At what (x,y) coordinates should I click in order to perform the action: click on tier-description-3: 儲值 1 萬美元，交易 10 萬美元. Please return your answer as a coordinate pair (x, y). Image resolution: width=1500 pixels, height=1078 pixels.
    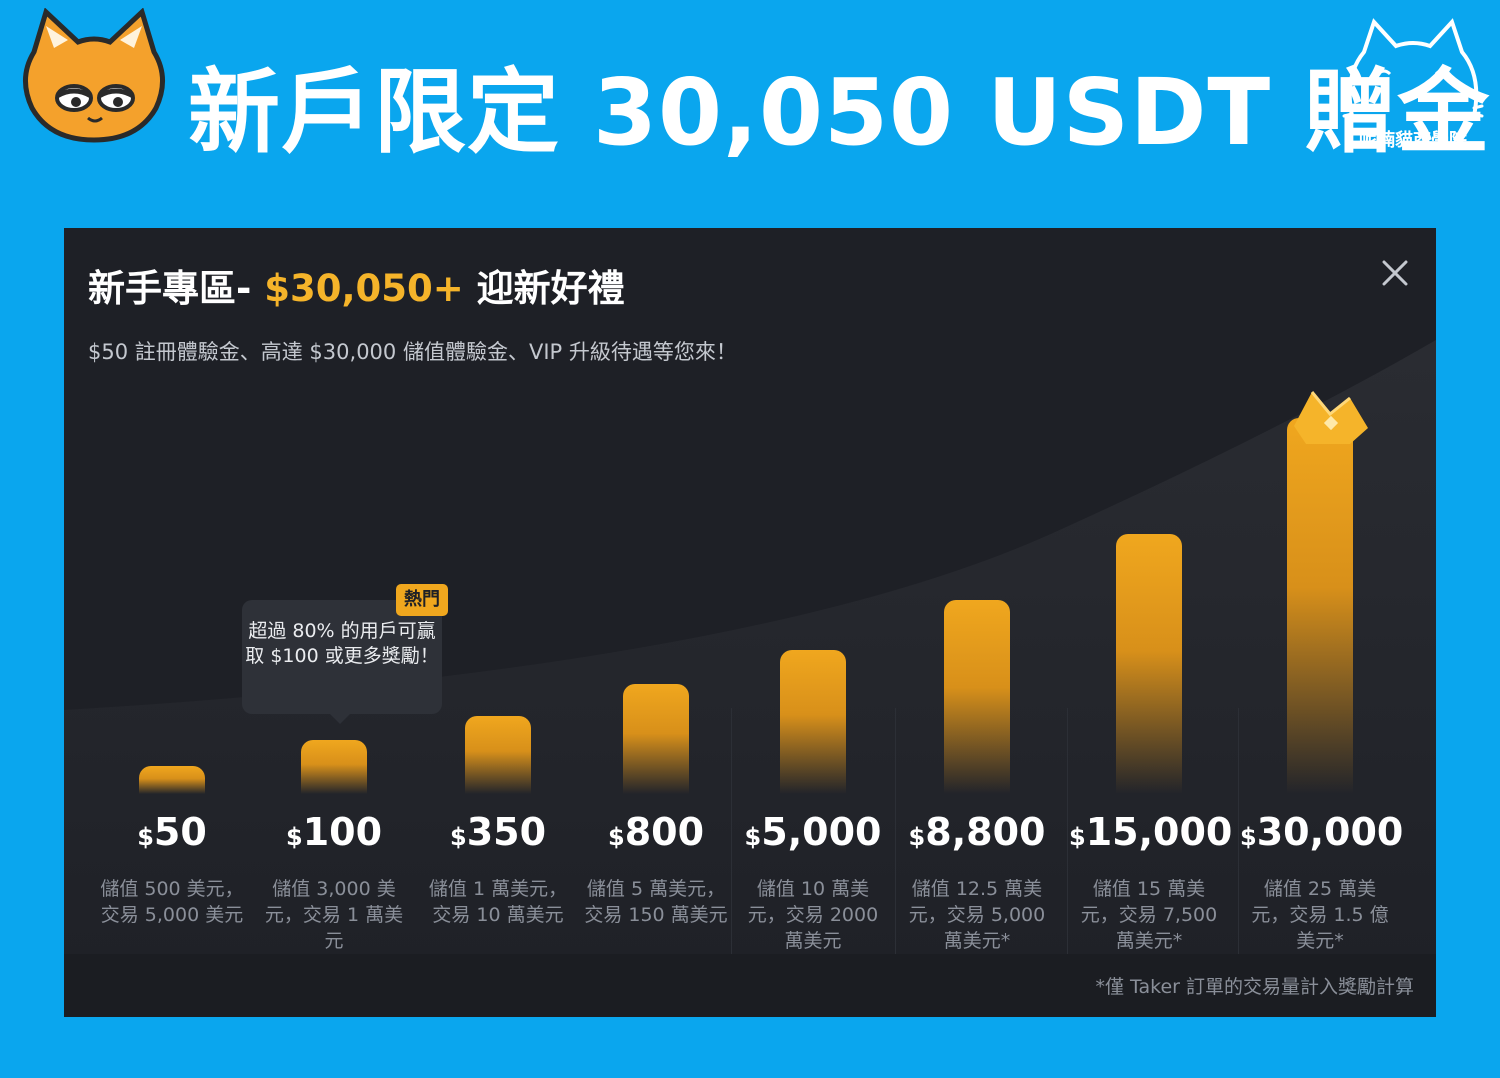
    Looking at the image, I should click on (498, 902).